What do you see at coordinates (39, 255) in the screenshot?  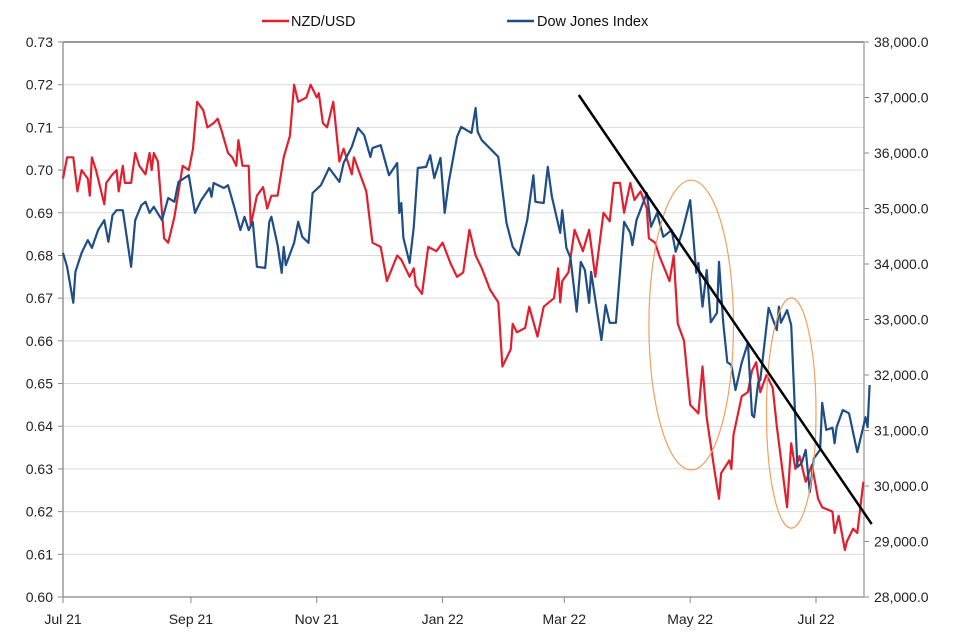 I see `left-axis-tick-label: 0.68` at bounding box center [39, 255].